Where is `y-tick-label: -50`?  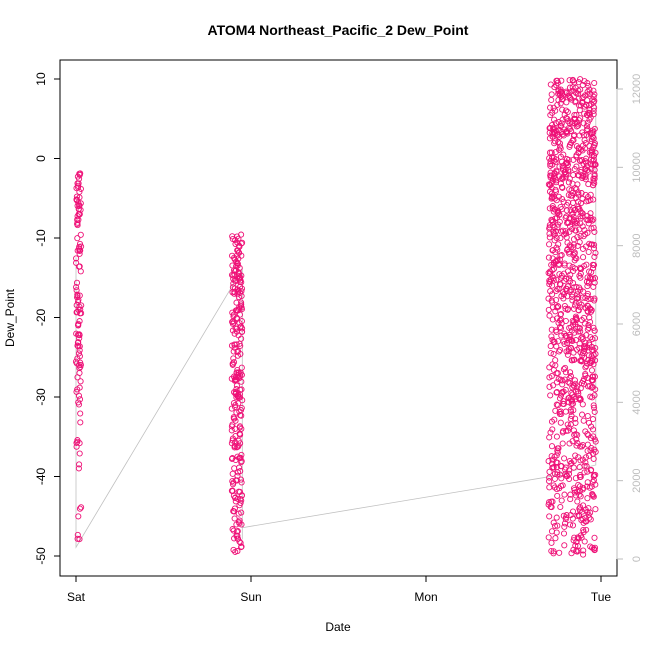 y-tick-label: -50 is located at coordinates (41, 556).